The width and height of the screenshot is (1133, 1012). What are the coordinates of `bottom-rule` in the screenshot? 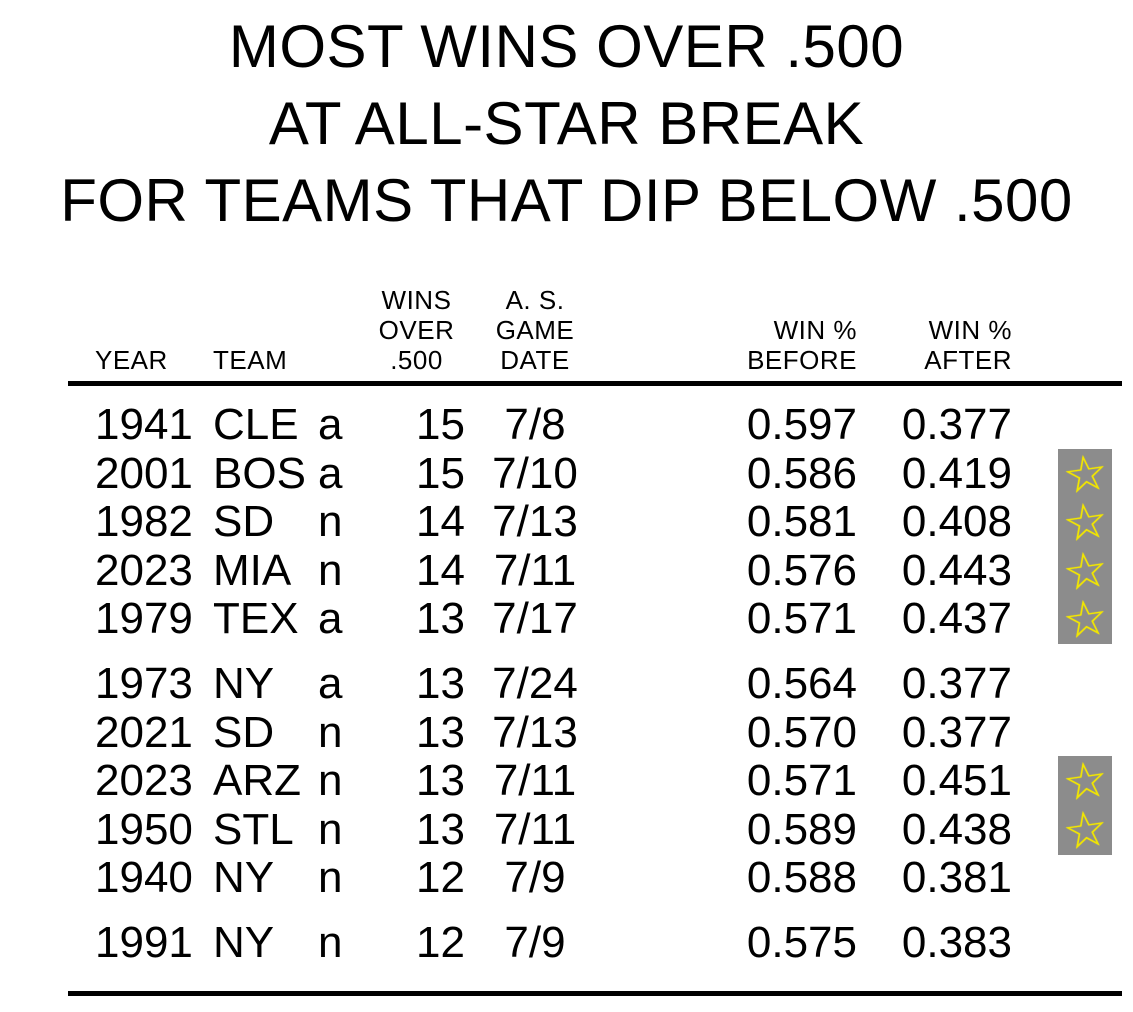 It's located at (595, 993).